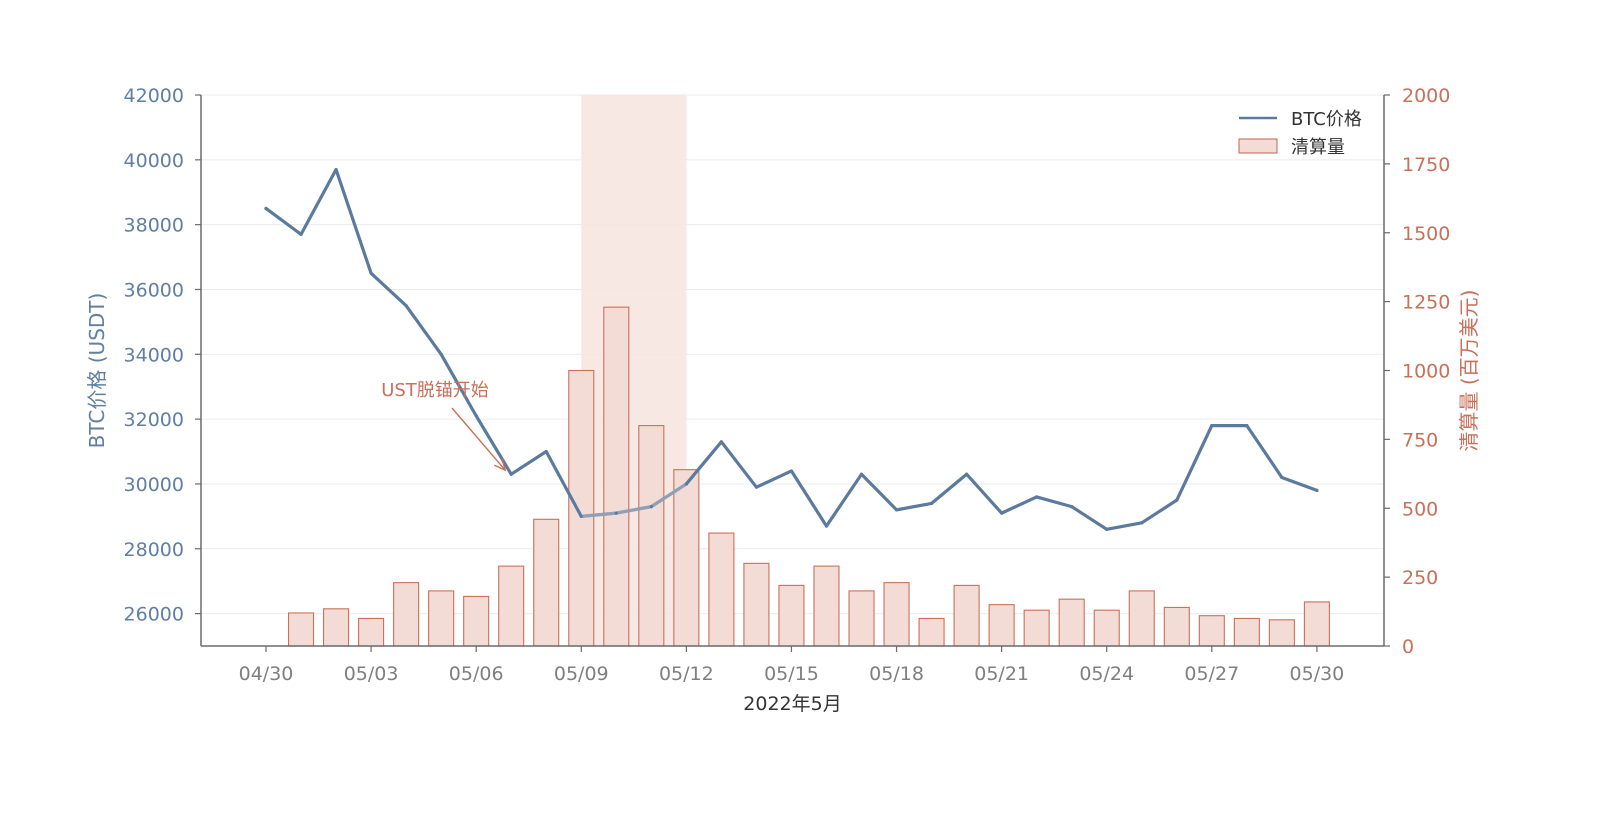 Image resolution: width=1600 pixels, height=815 pixels. I want to click on x-tick-label: 05/06, so click(476, 674).